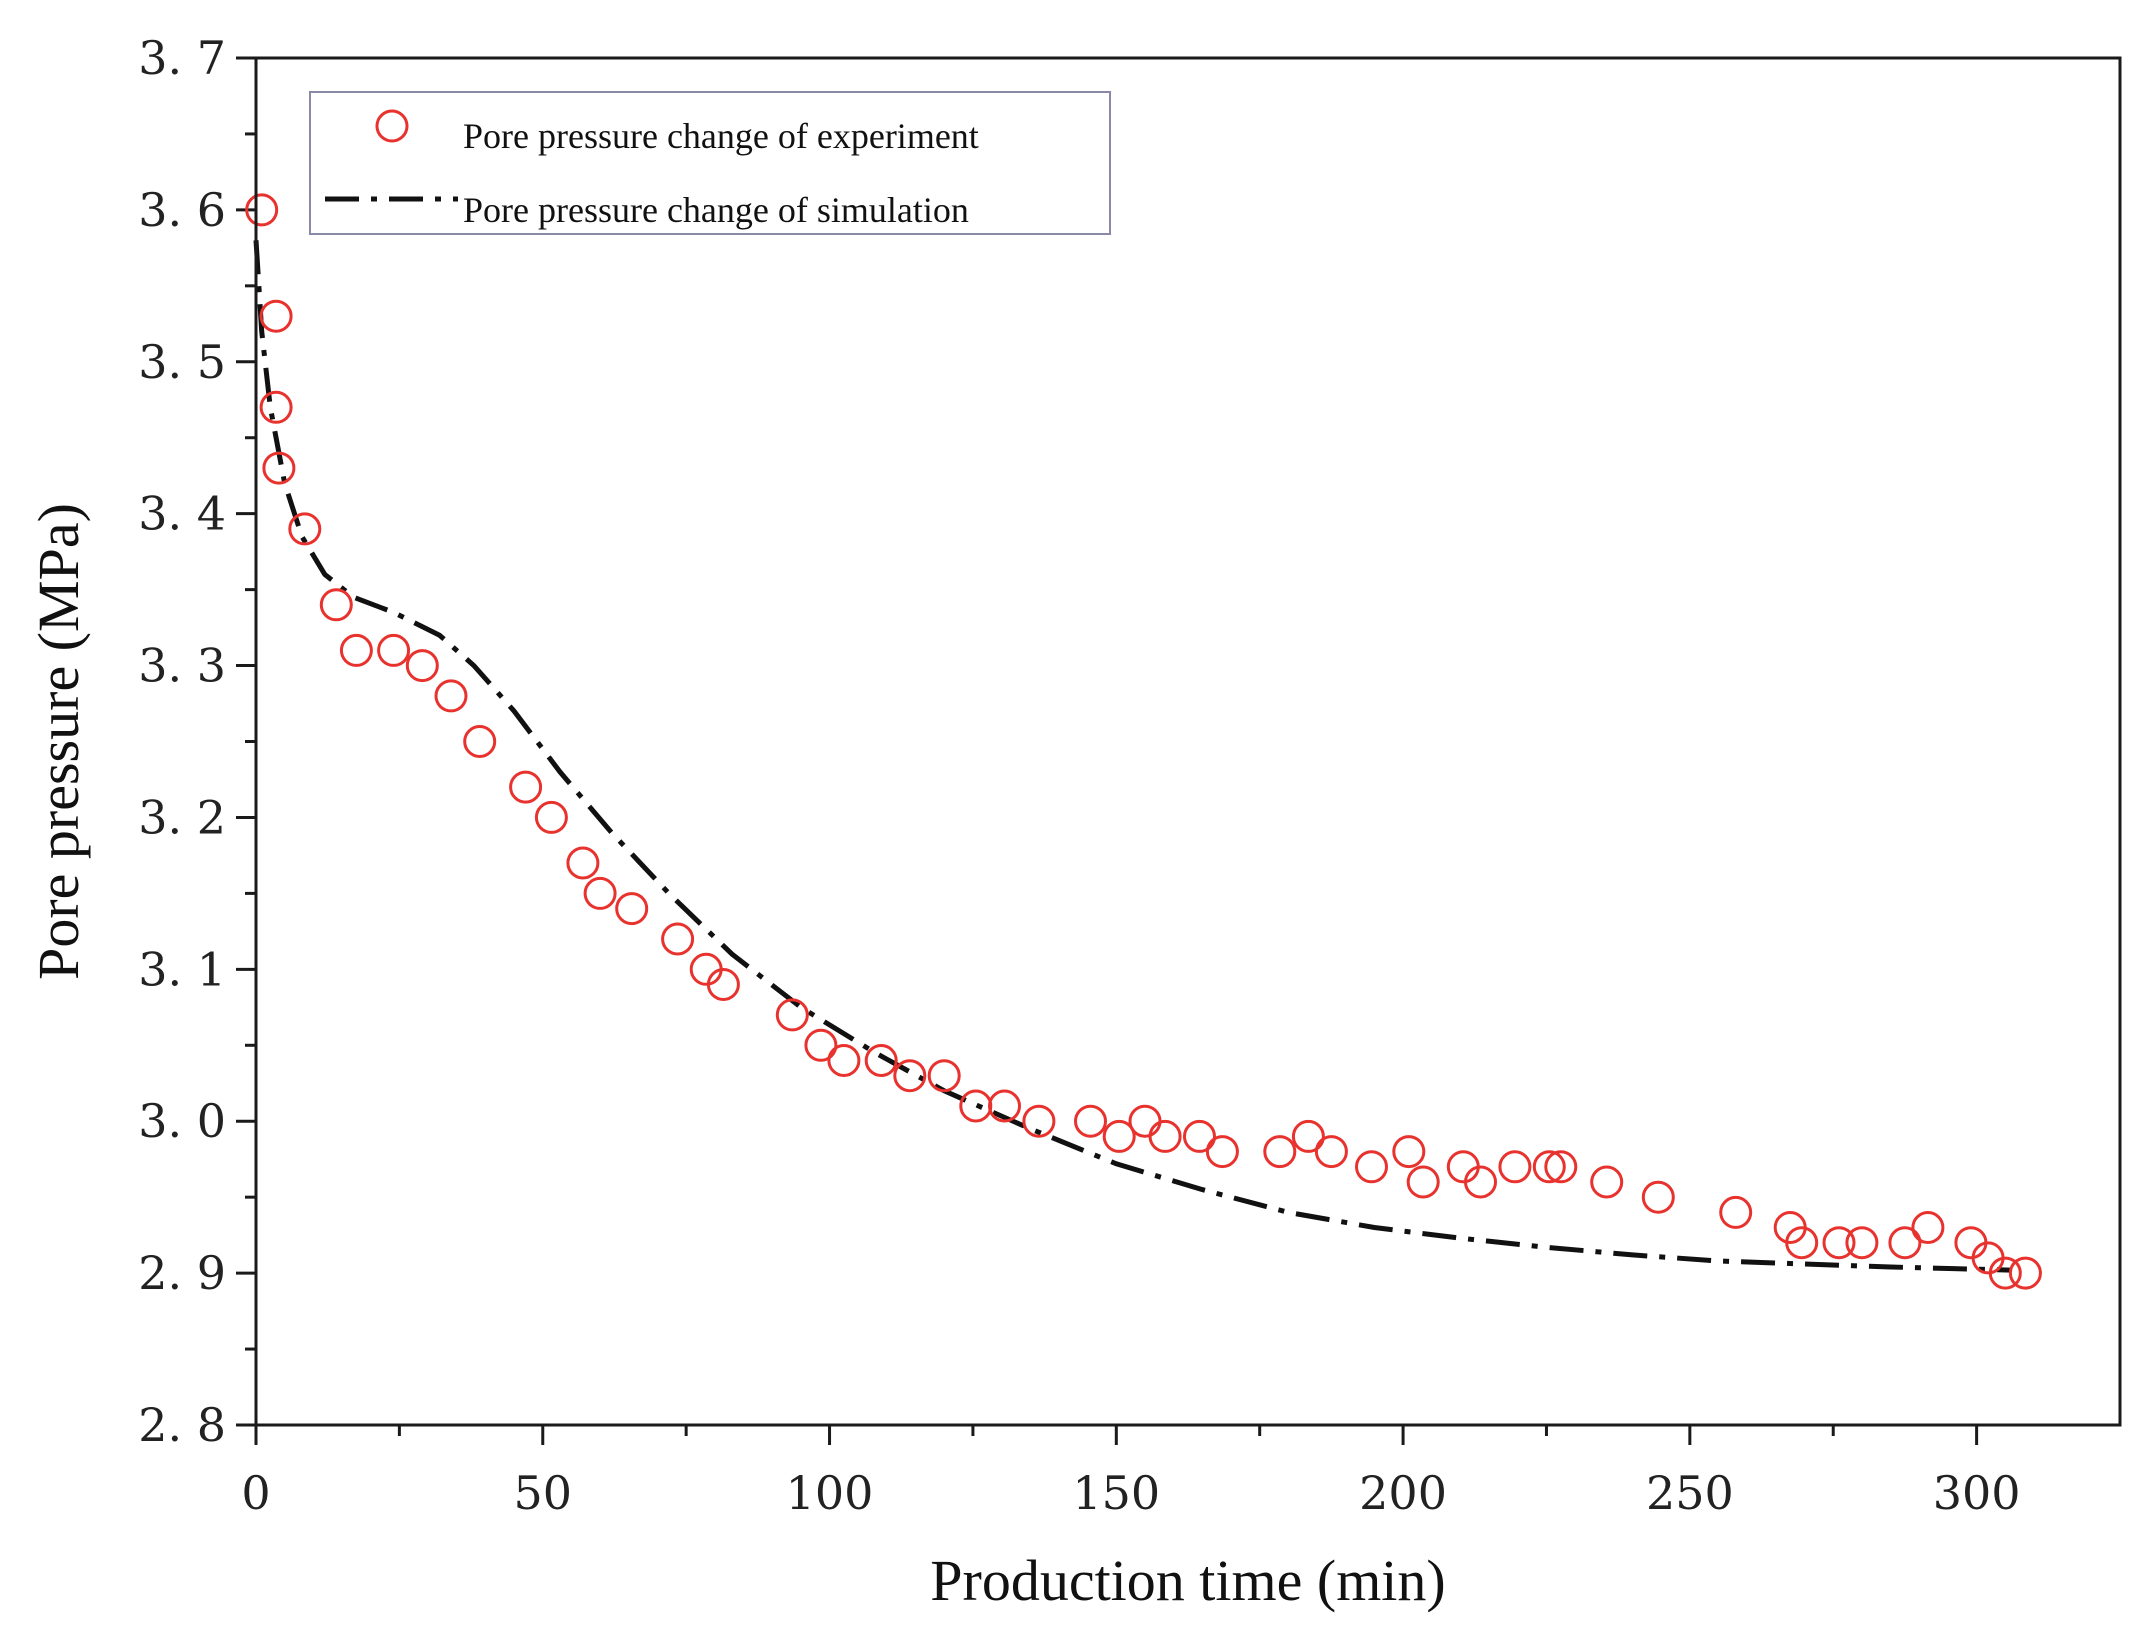 The height and width of the screenshot is (1625, 2150). Describe the element at coordinates (1403, 1493) in the screenshot. I see `x-tick-label: 200` at that location.